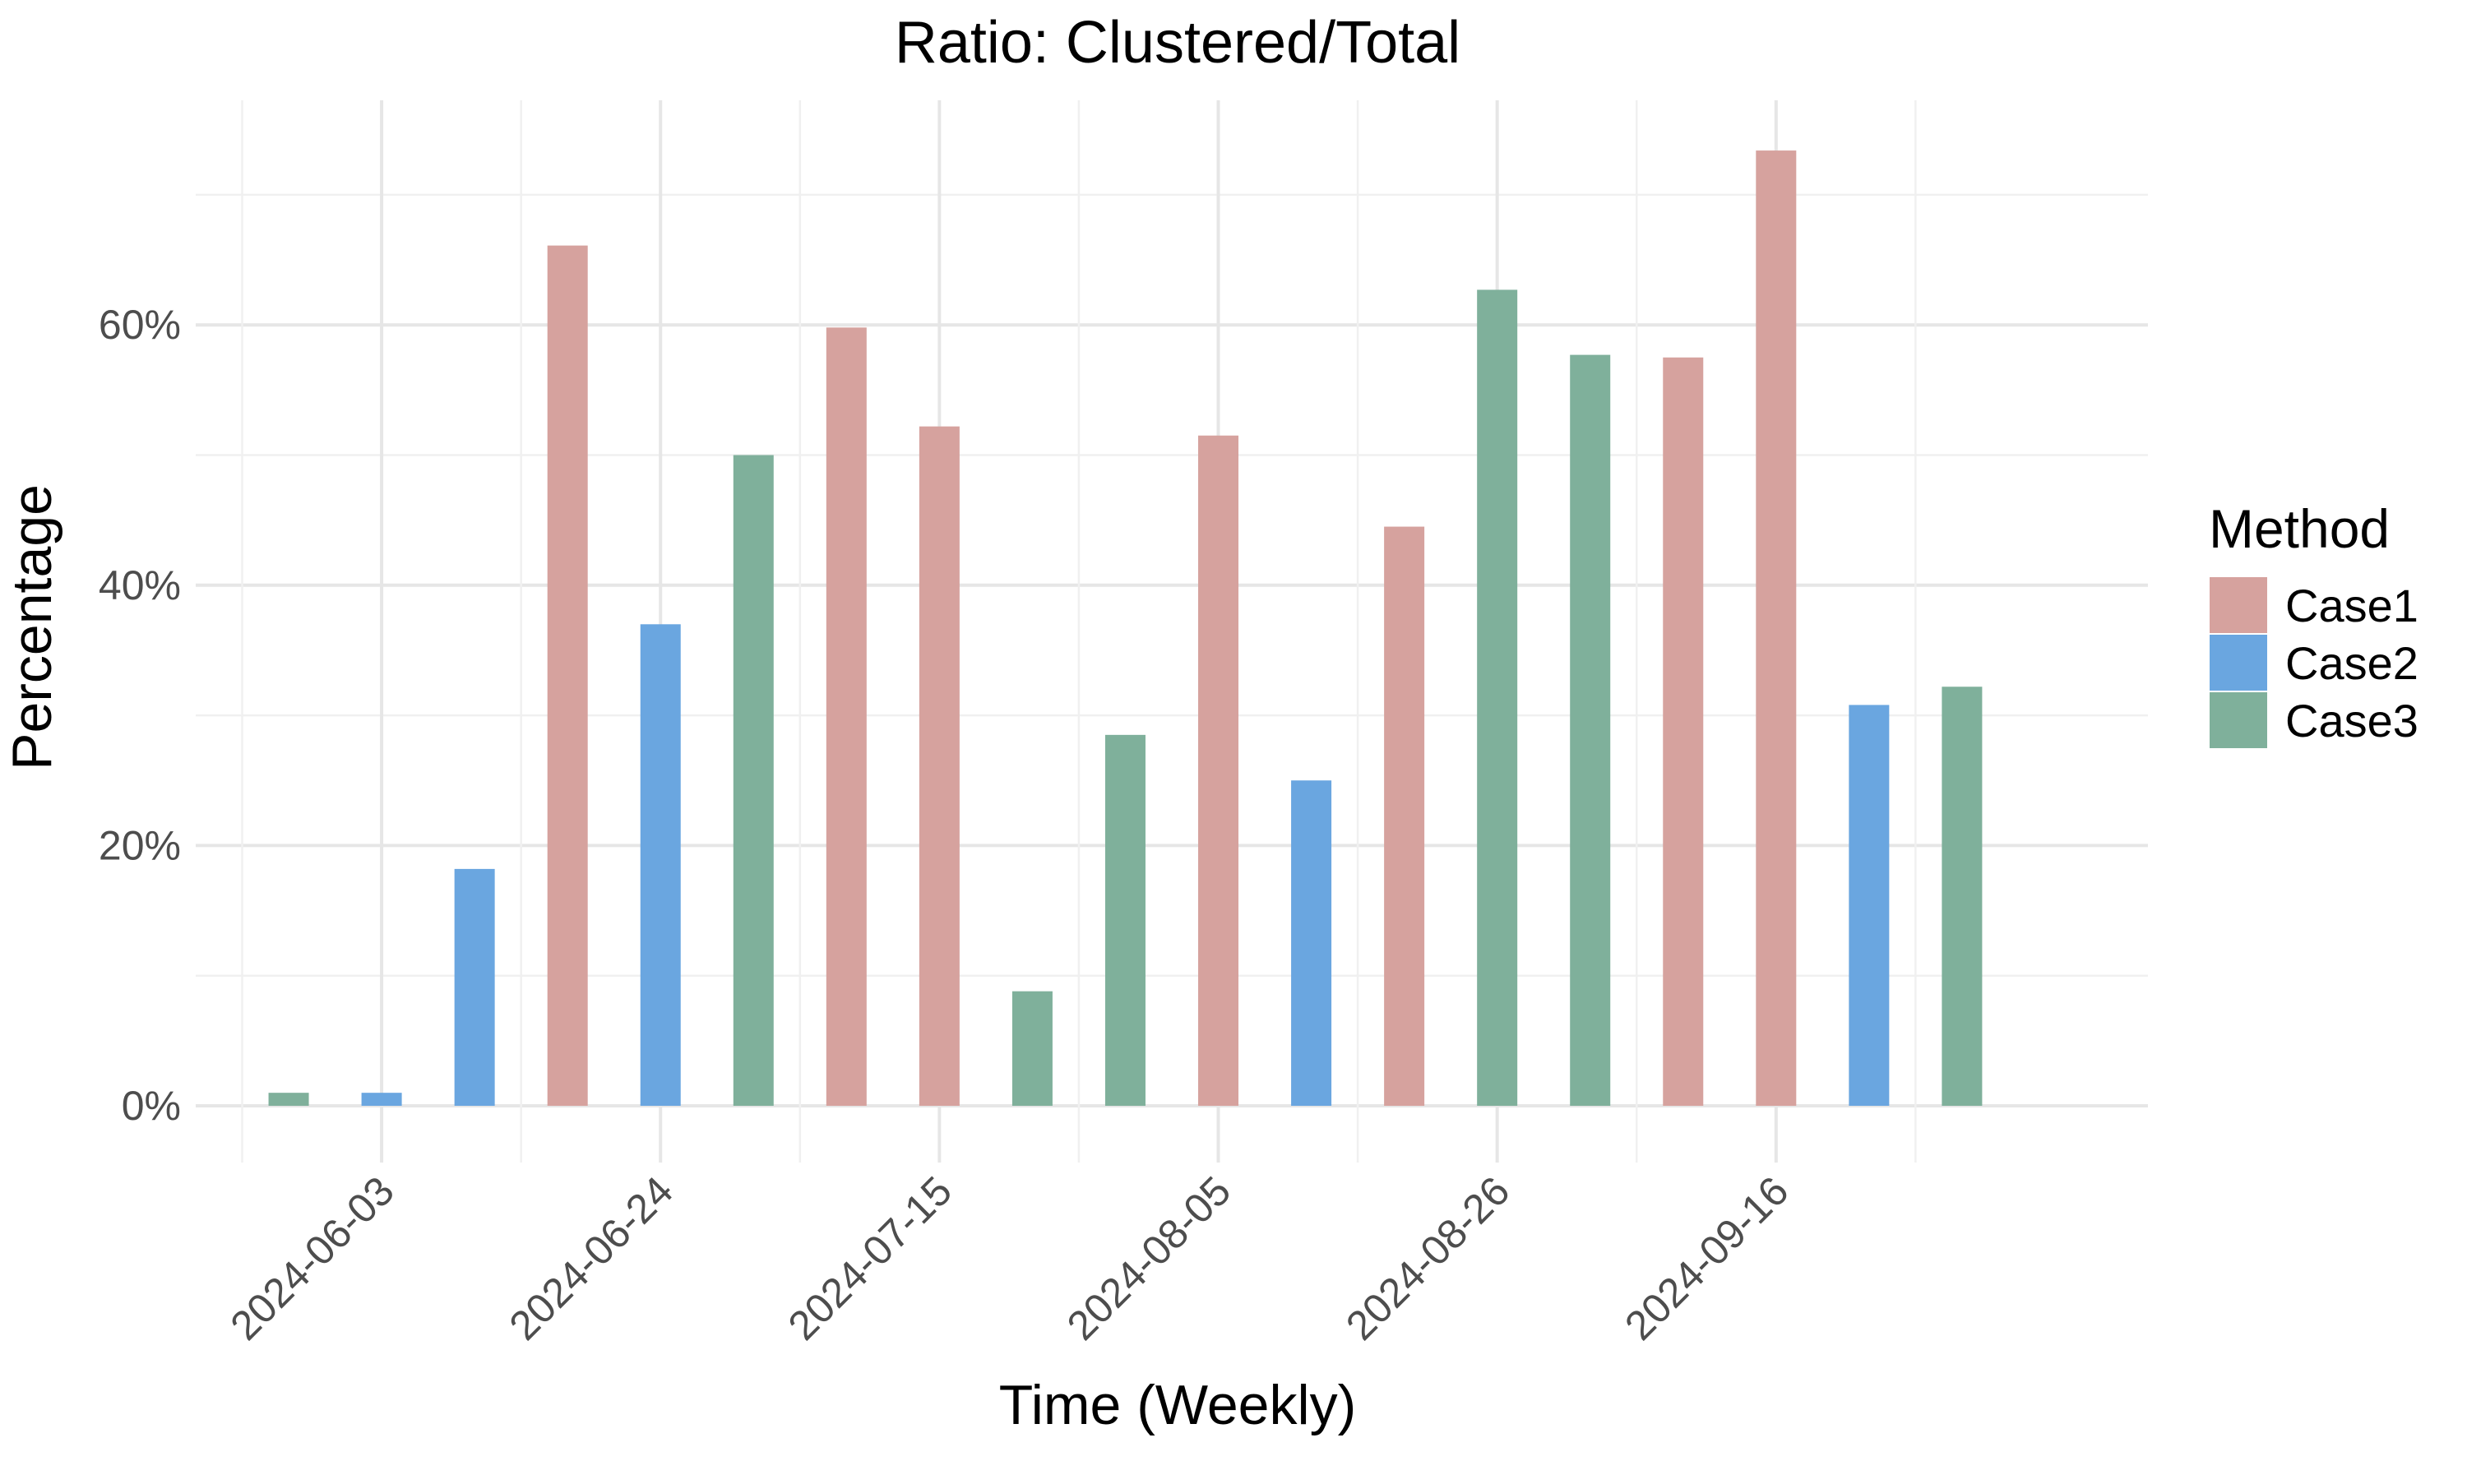  What do you see at coordinates (140, 325) in the screenshot?
I see `y-tick-label: 60%` at bounding box center [140, 325].